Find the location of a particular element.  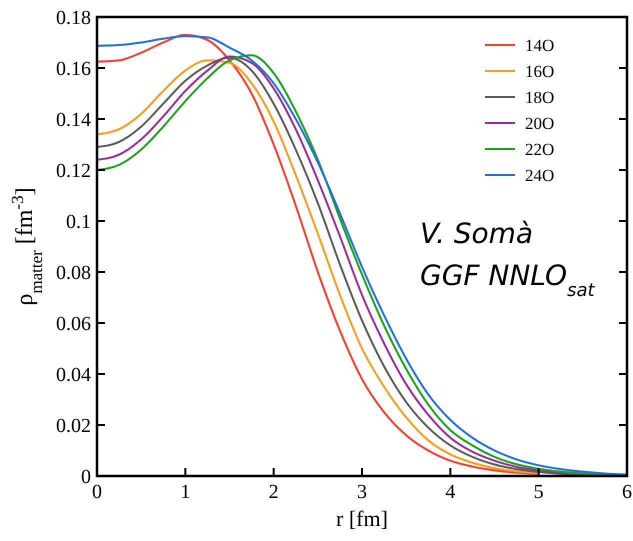

legend-label: 20O is located at coordinates (539, 123).